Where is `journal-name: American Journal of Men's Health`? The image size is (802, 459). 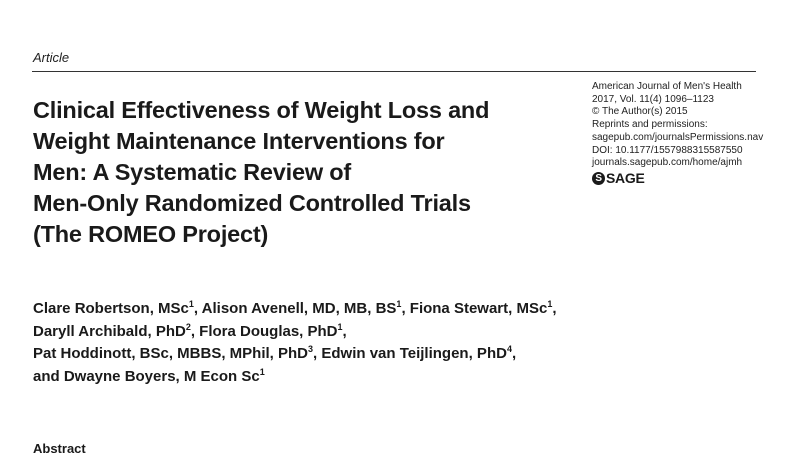
journal-name: American Journal of Men's Health is located at coordinates (667, 86).